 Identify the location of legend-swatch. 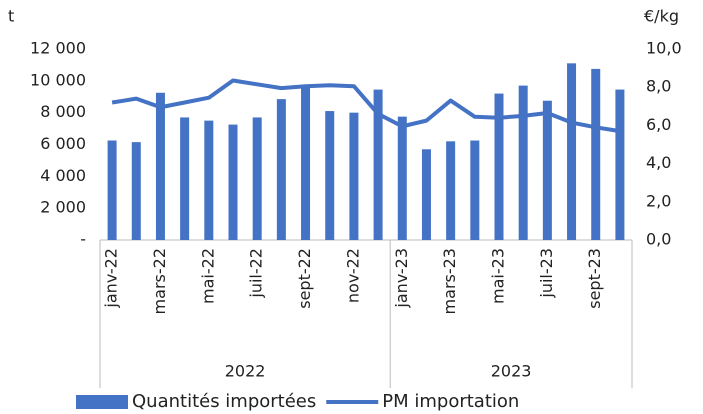
(102, 402).